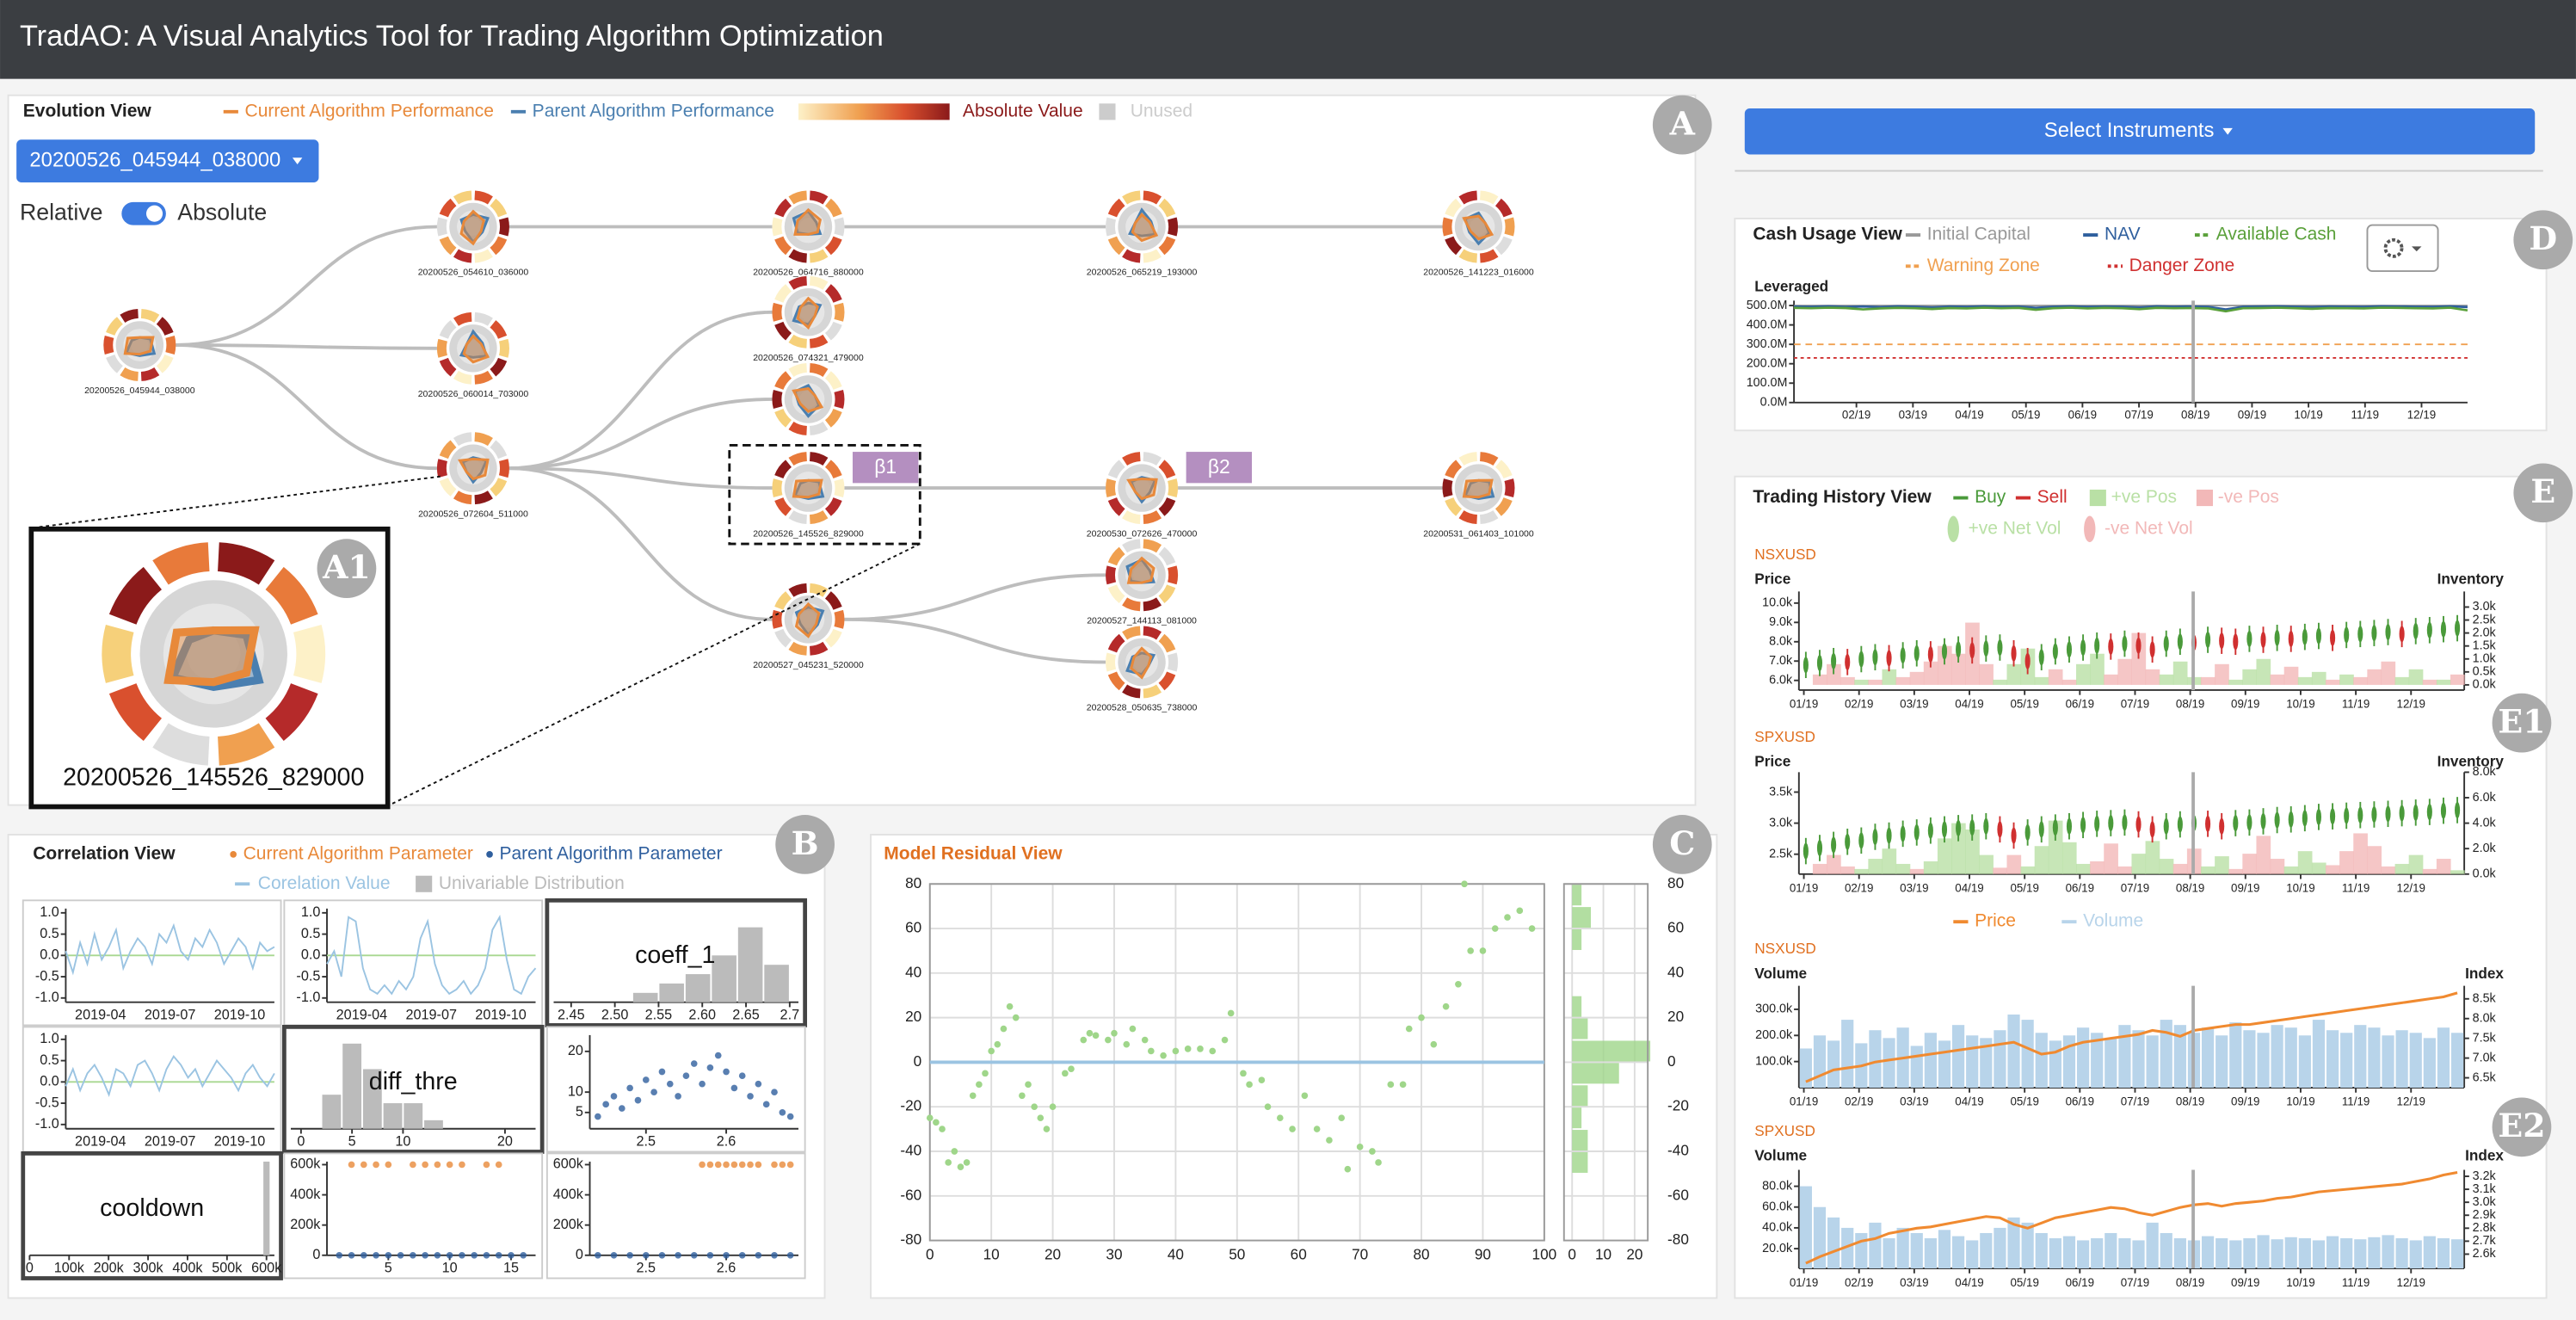  I want to click on x-tick-label: 70, so click(1360, 1253).